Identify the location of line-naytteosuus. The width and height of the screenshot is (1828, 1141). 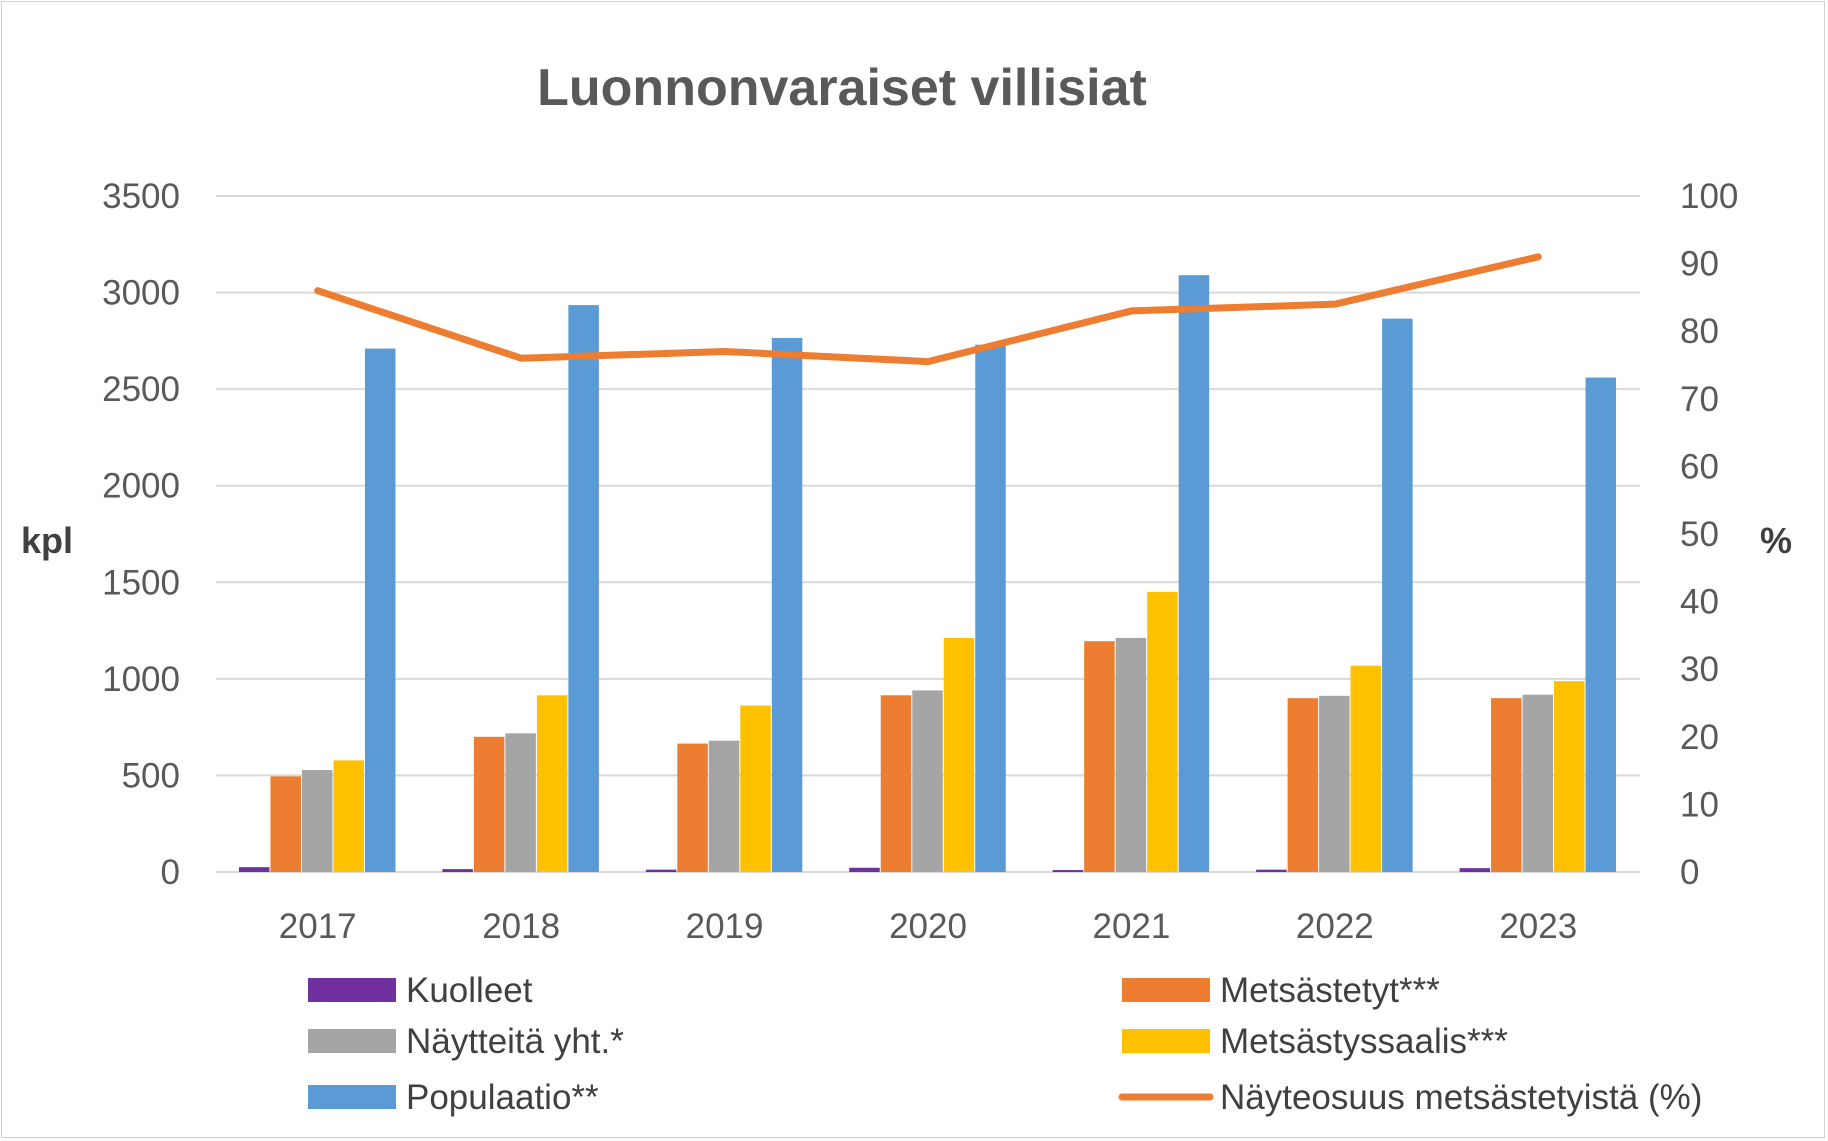
(928, 309).